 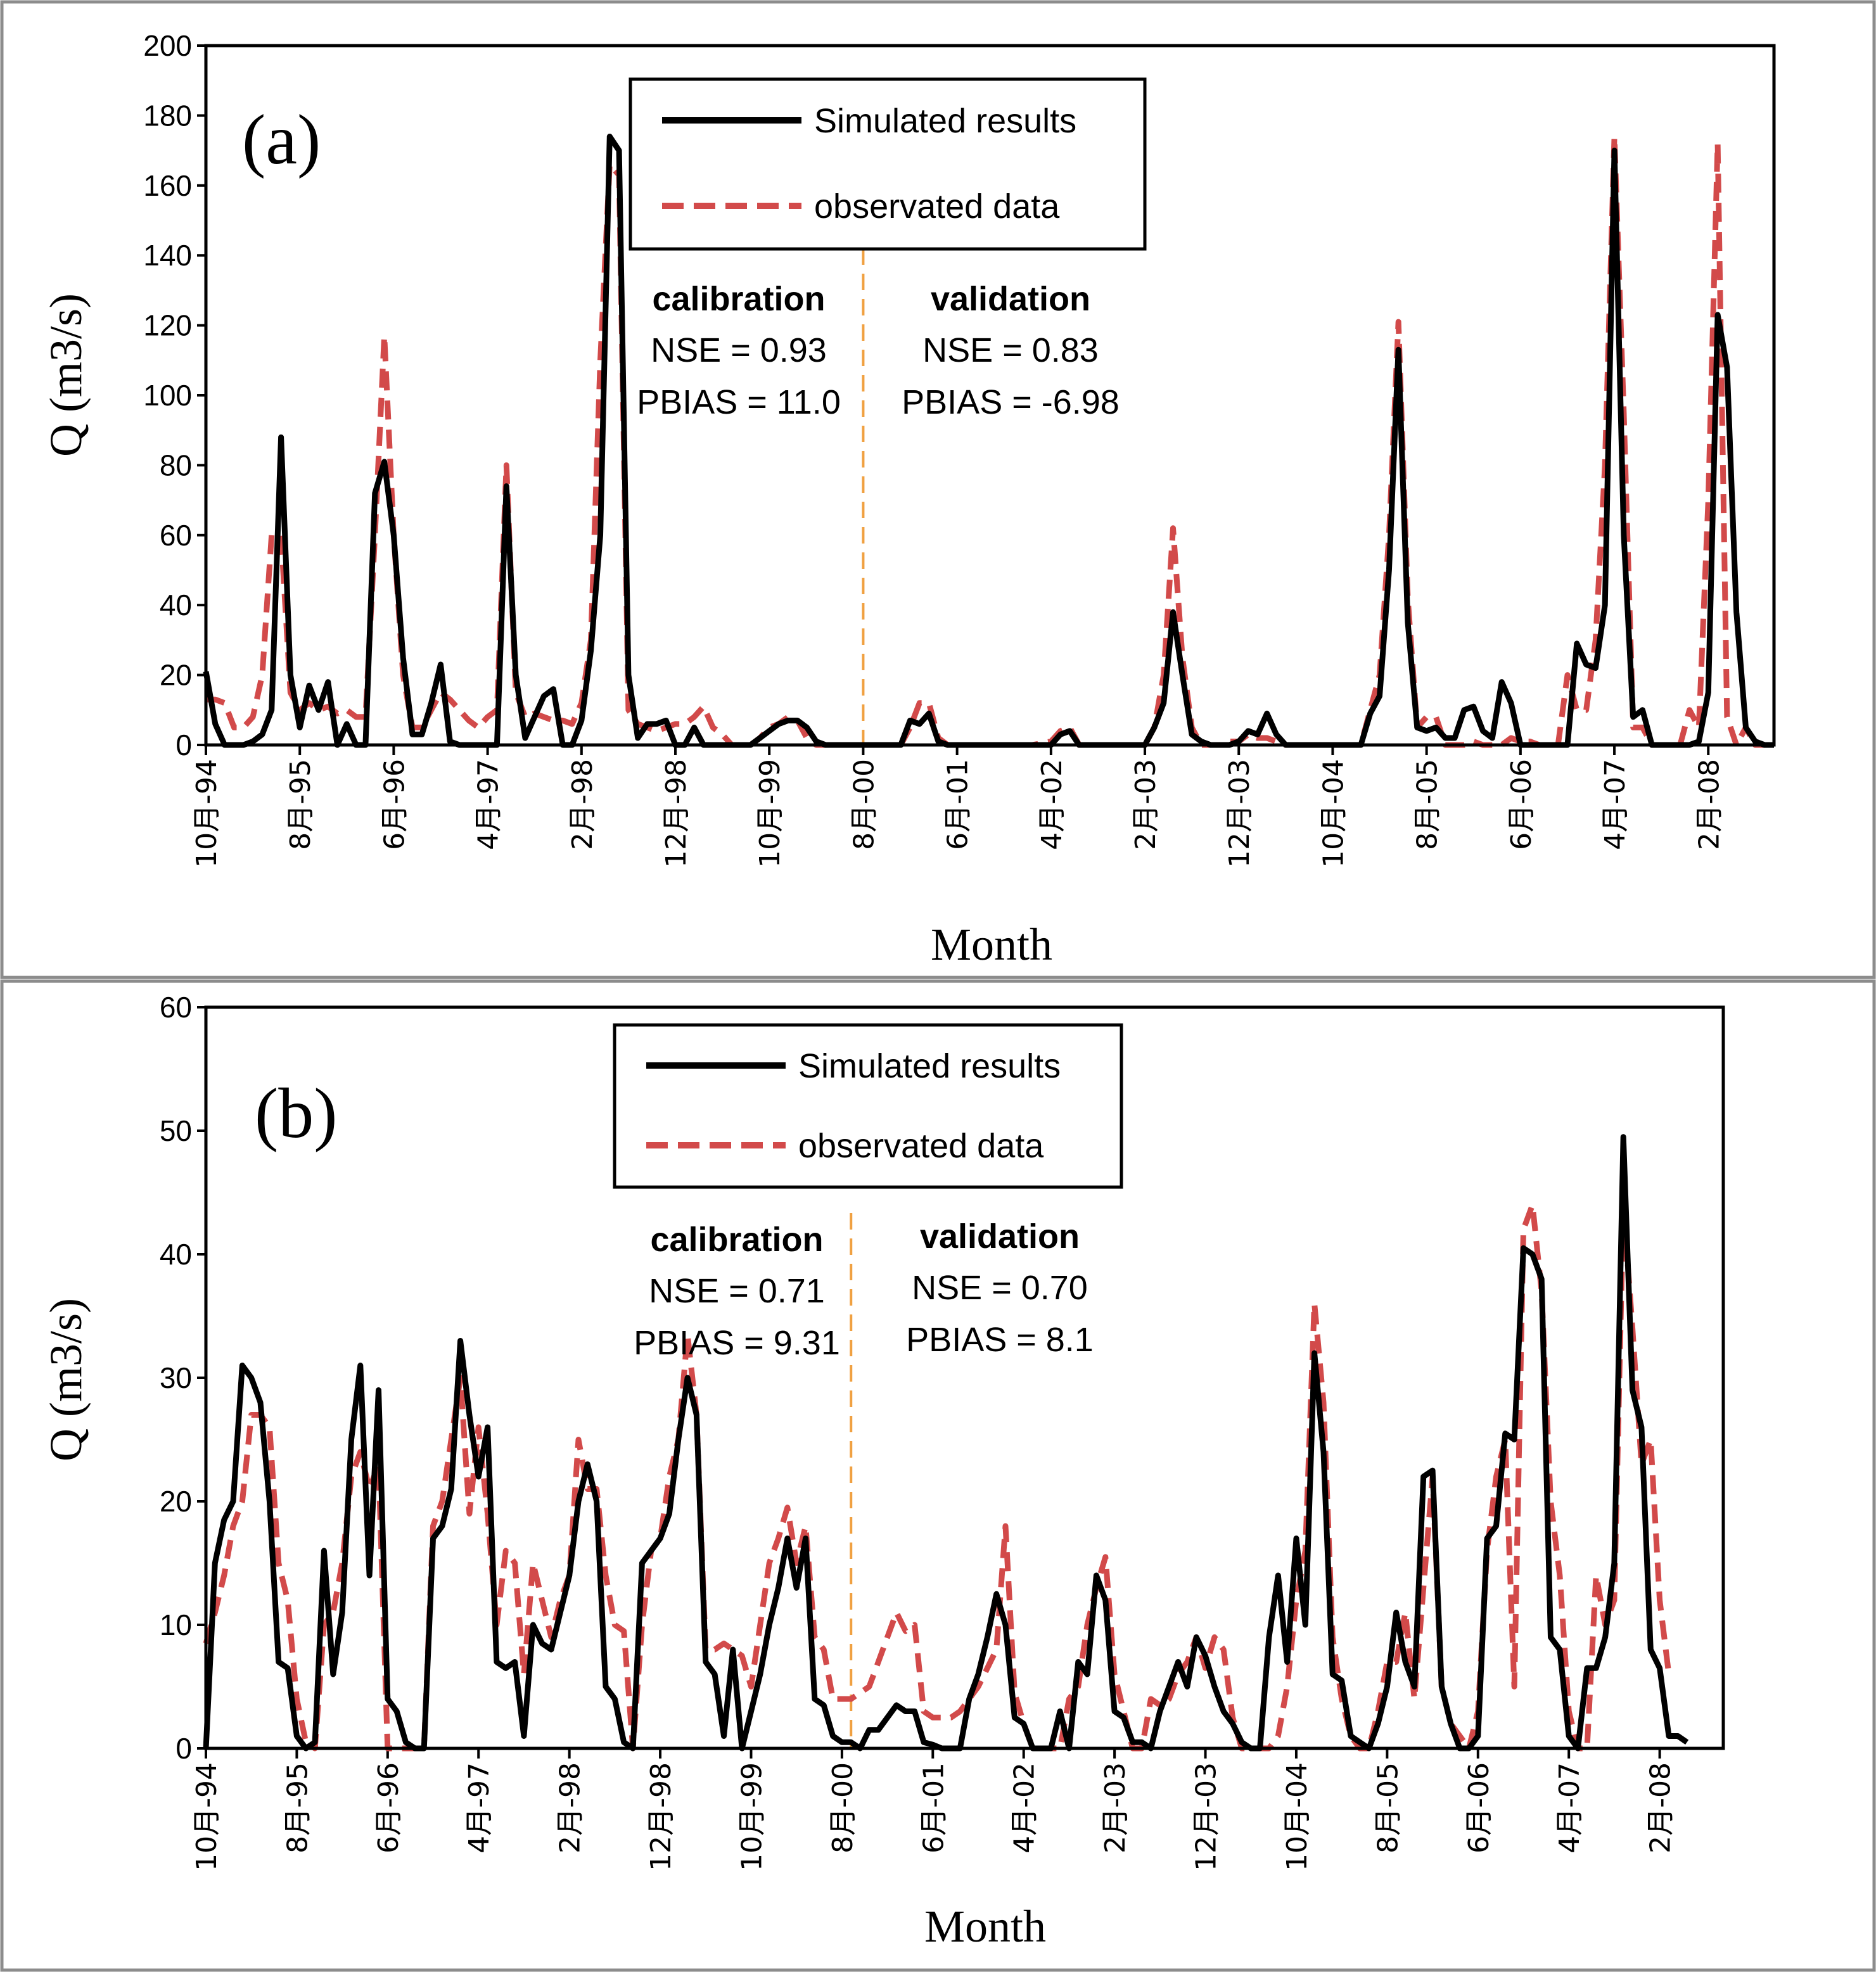 What do you see at coordinates (176, 1377) in the screenshot?
I see `y-tick-label: 30` at bounding box center [176, 1377].